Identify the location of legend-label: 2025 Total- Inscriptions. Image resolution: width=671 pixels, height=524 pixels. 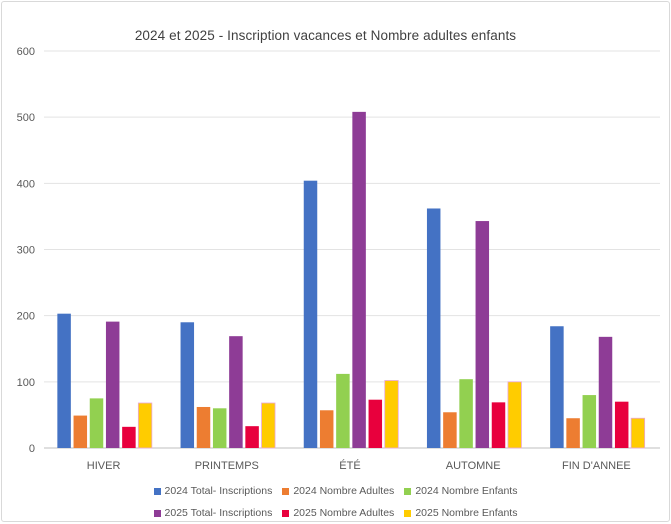
(218, 513).